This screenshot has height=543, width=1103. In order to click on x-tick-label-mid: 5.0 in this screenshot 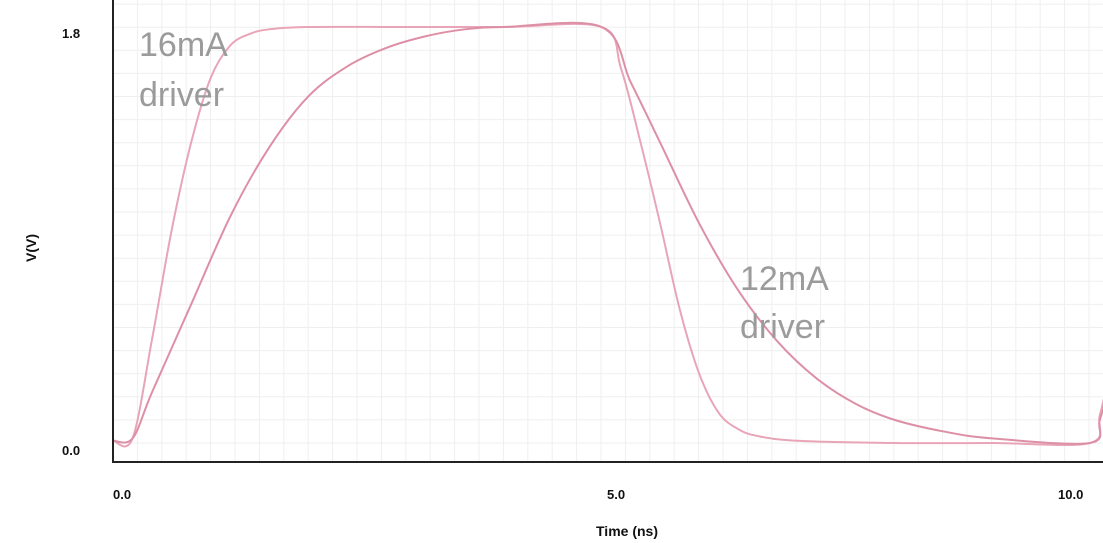, I will do `click(616, 494)`.